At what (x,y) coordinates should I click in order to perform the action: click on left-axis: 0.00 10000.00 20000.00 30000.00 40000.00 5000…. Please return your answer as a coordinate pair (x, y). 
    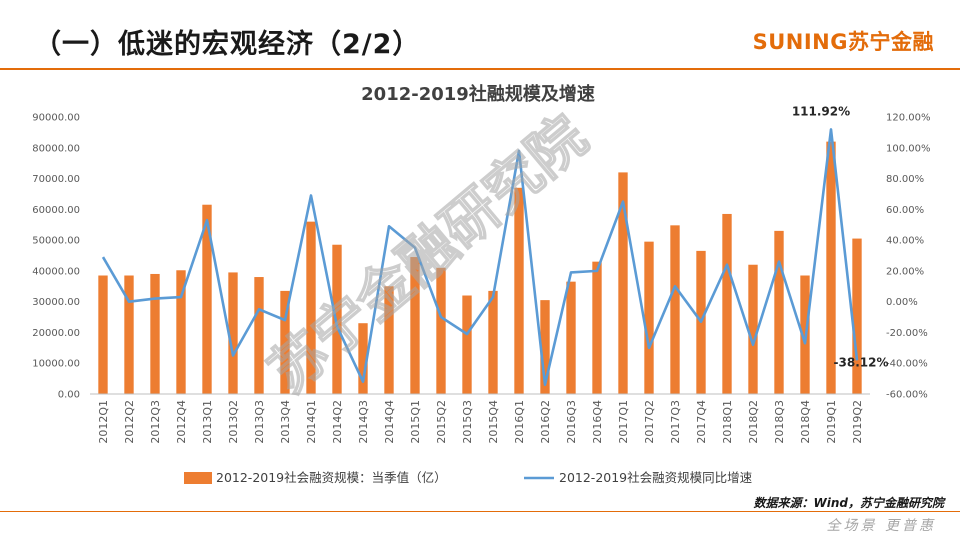
    Looking at the image, I should click on (56, 257).